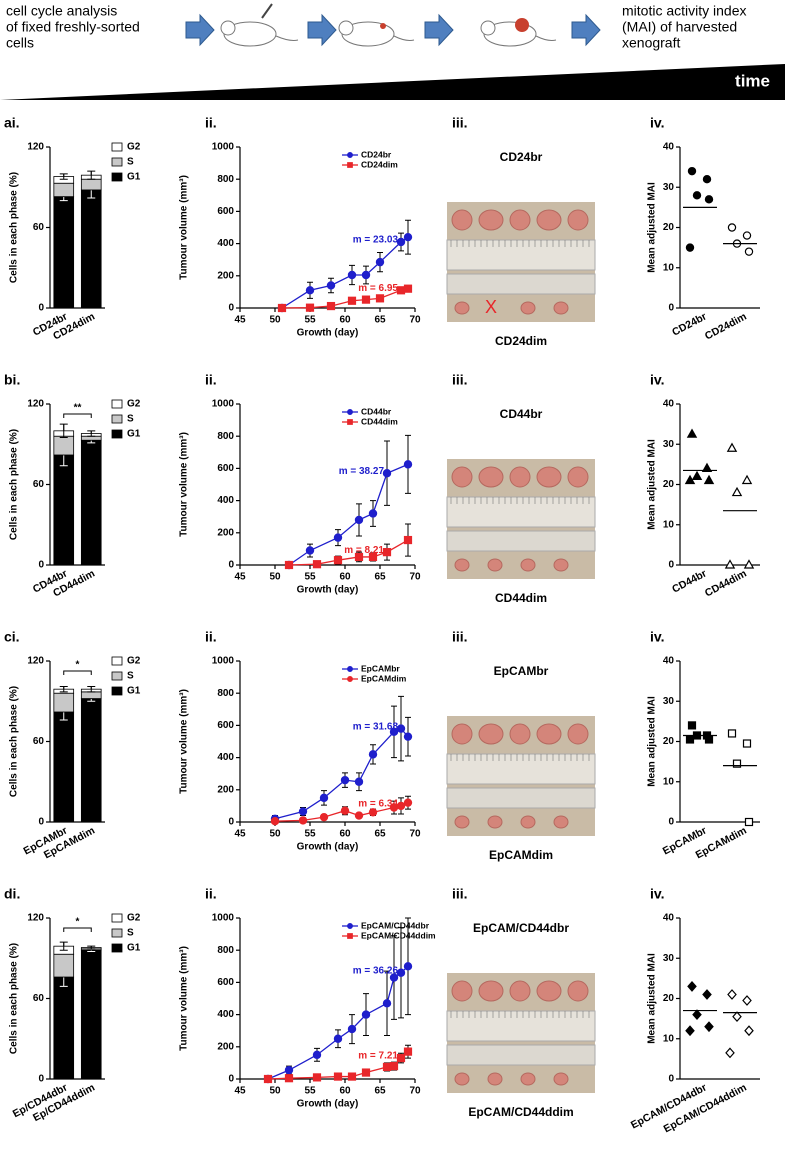 This screenshot has width=785, height=1149. What do you see at coordinates (275, 1091) in the screenshot?
I see `x-tick-label: 50` at bounding box center [275, 1091].